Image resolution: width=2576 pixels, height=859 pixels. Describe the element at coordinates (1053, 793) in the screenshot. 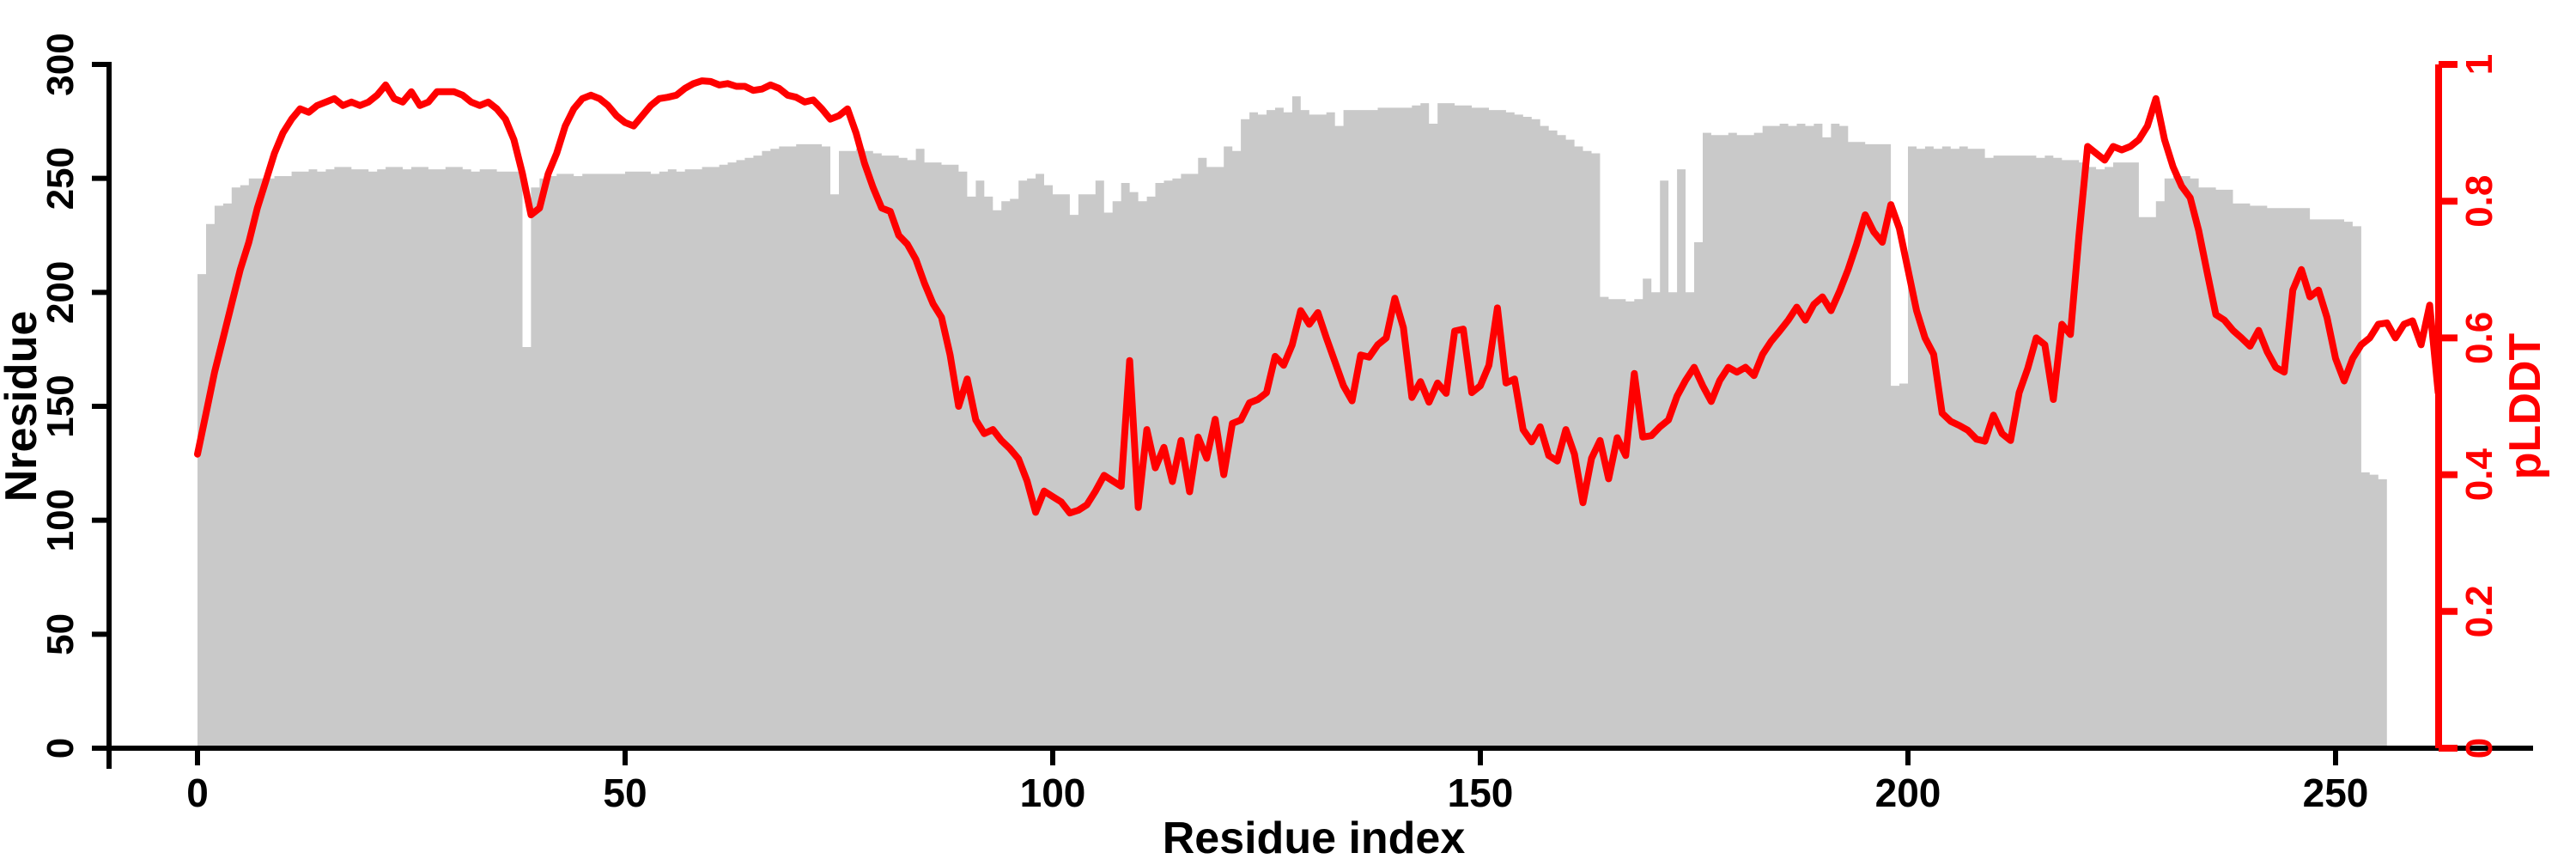

I see `x-tick-label: 100` at that location.